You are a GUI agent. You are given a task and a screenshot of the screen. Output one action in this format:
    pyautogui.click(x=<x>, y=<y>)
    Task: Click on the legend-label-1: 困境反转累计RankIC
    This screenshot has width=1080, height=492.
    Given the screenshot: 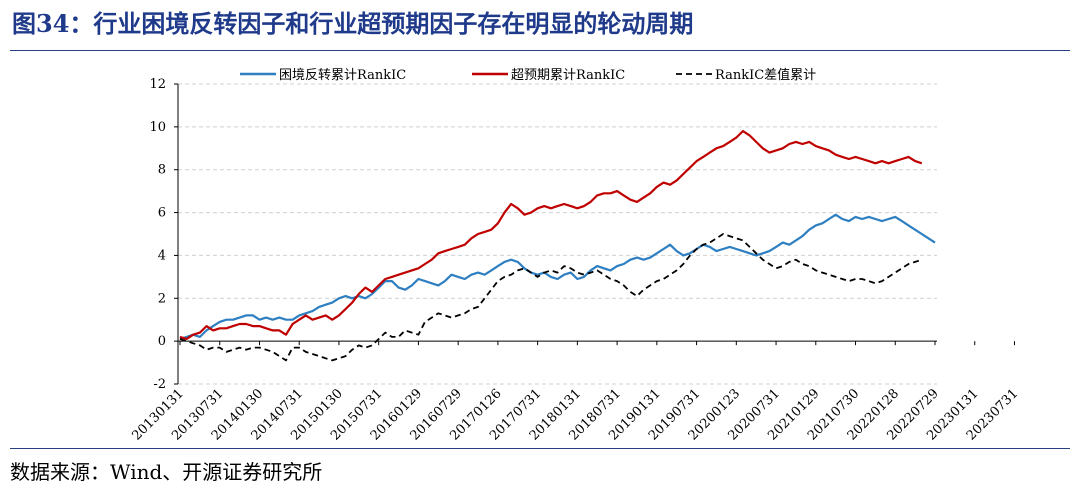 What is the action you would take?
    pyautogui.click(x=342, y=75)
    